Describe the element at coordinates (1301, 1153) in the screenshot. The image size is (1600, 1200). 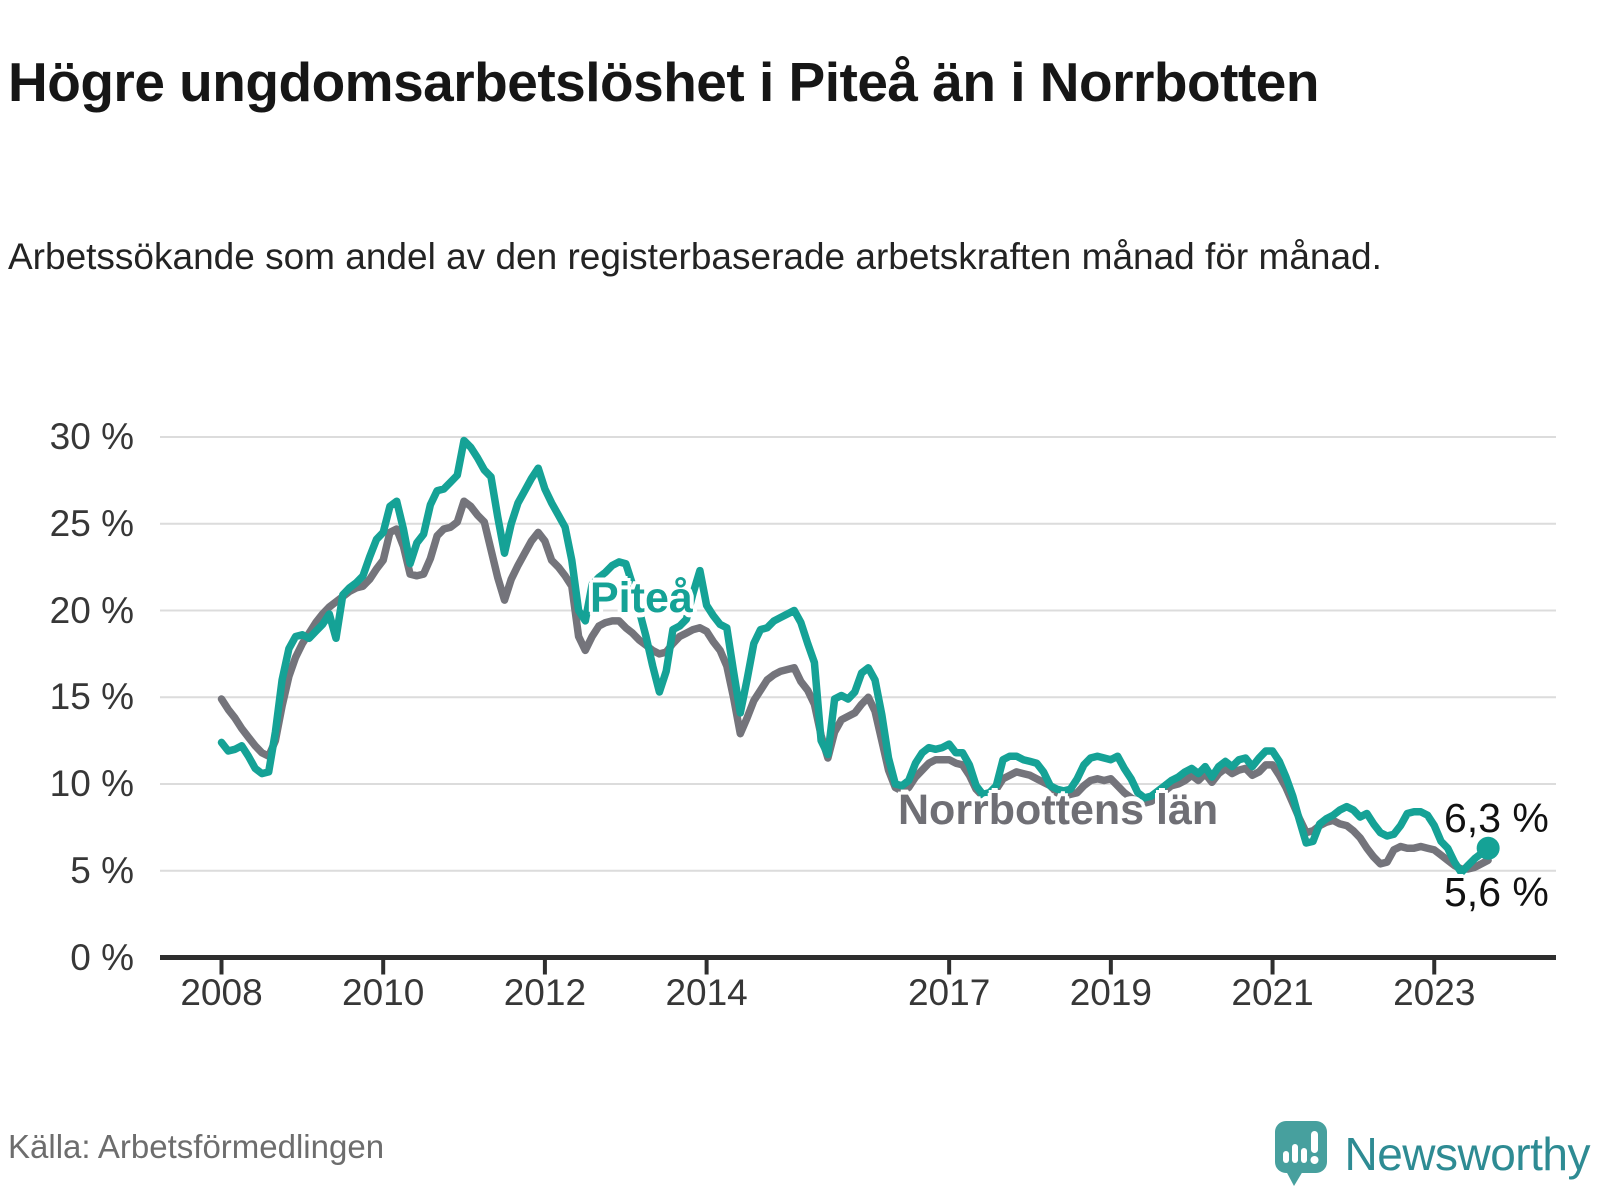
I see `chart-bubble-icon` at that location.